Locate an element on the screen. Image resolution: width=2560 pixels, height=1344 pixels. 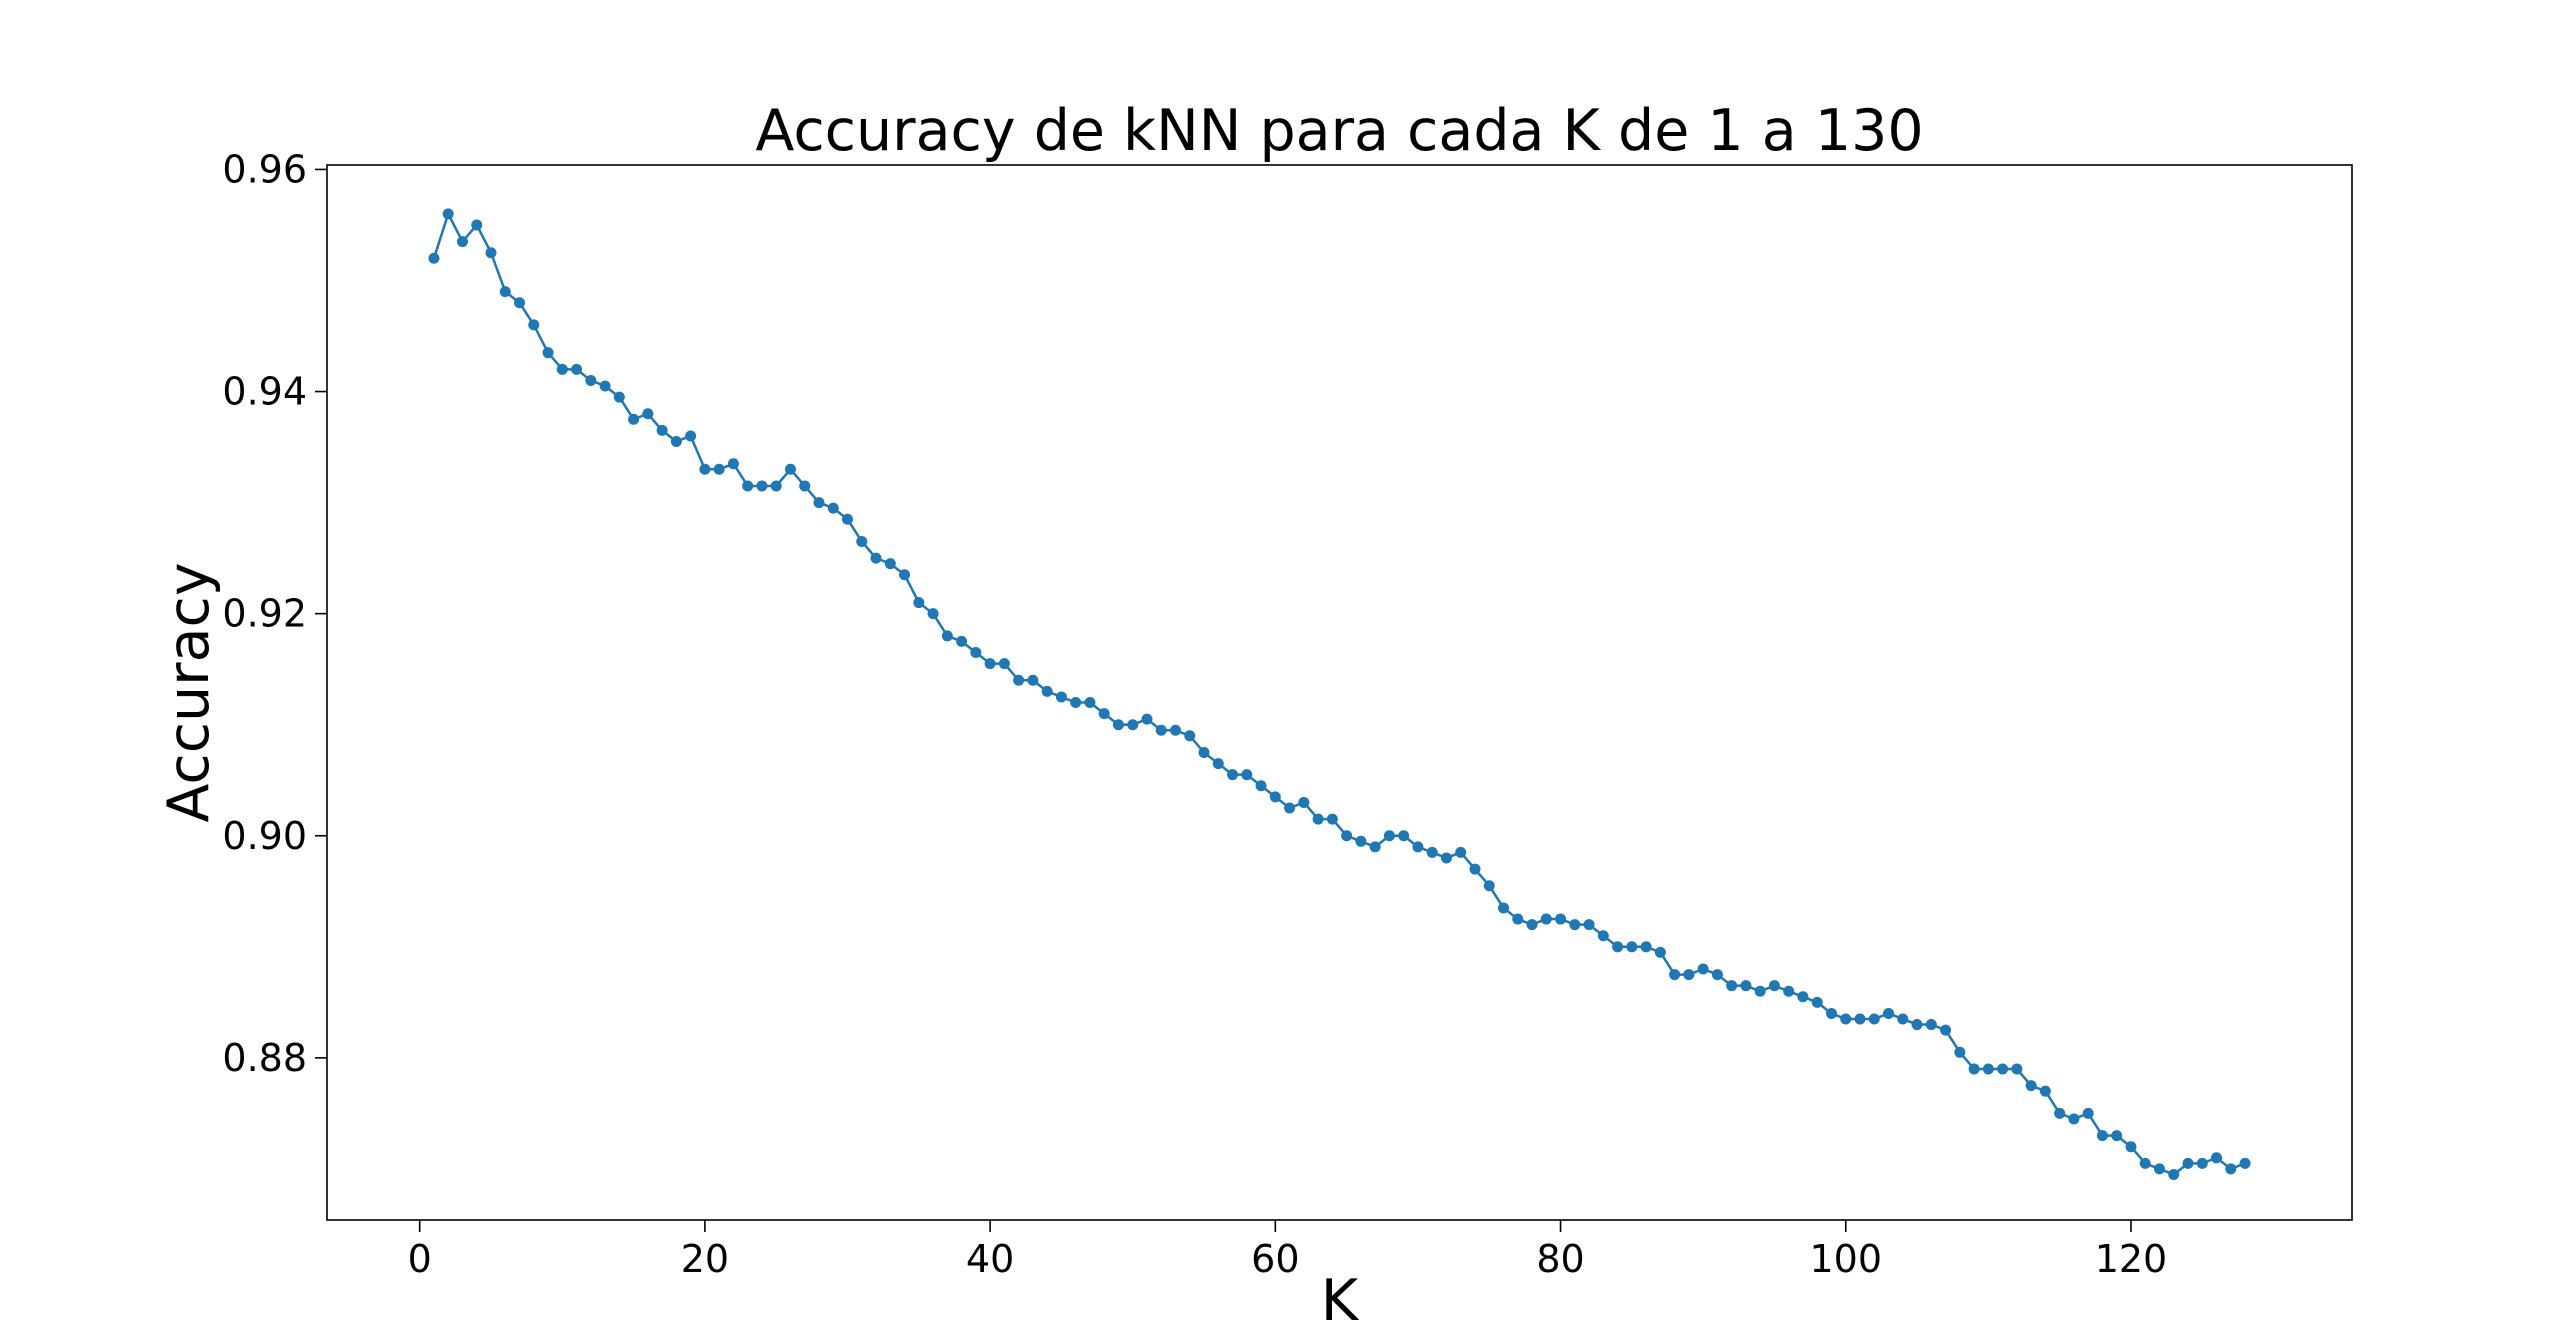
x-axis: 0 20 40 60 80 100 120 is located at coordinates (1288, 1250).